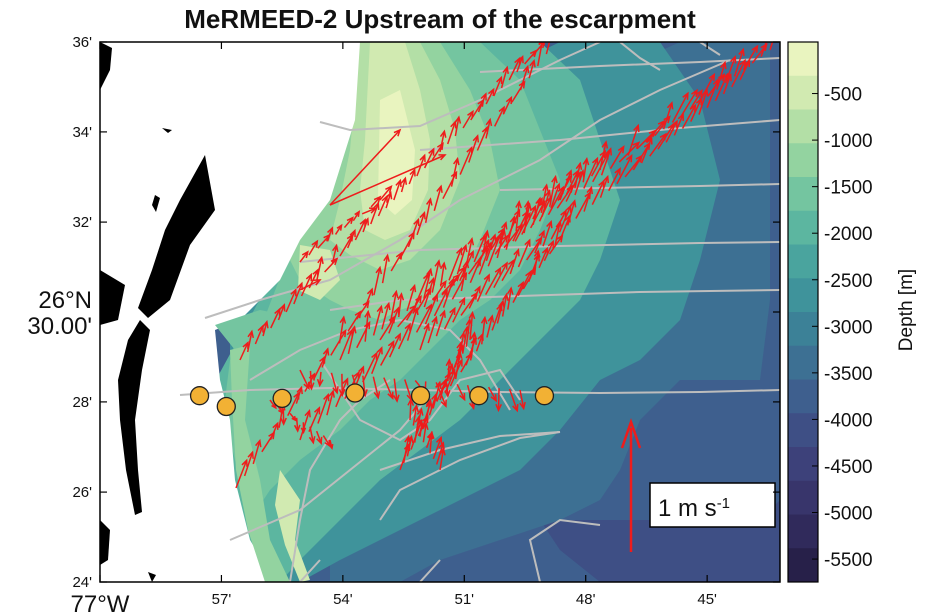 Image resolution: width=930 pixels, height=615 pixels. I want to click on y-tick-label: 32', so click(82, 222).